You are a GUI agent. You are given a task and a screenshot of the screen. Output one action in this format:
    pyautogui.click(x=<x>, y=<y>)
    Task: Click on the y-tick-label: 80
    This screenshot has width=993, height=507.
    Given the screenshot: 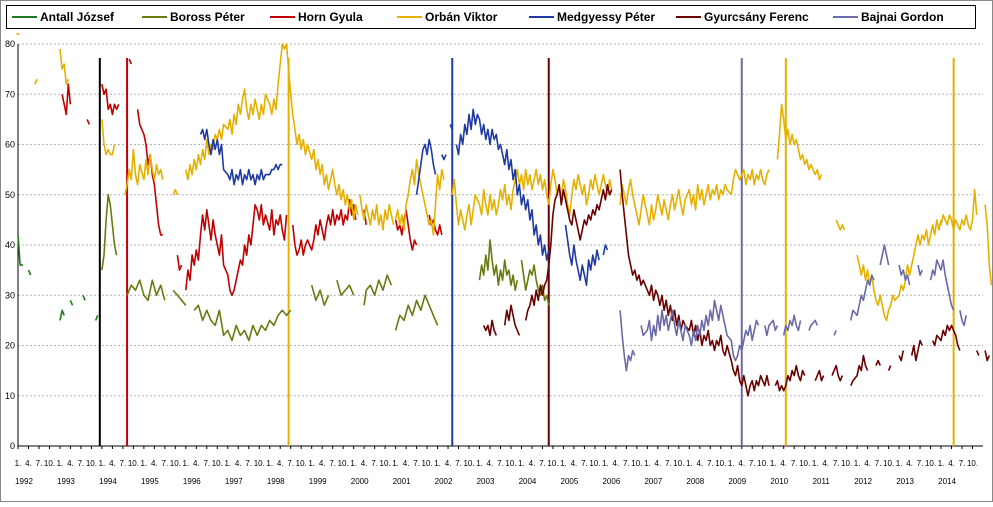 What is the action you would take?
    pyautogui.click(x=10, y=44)
    